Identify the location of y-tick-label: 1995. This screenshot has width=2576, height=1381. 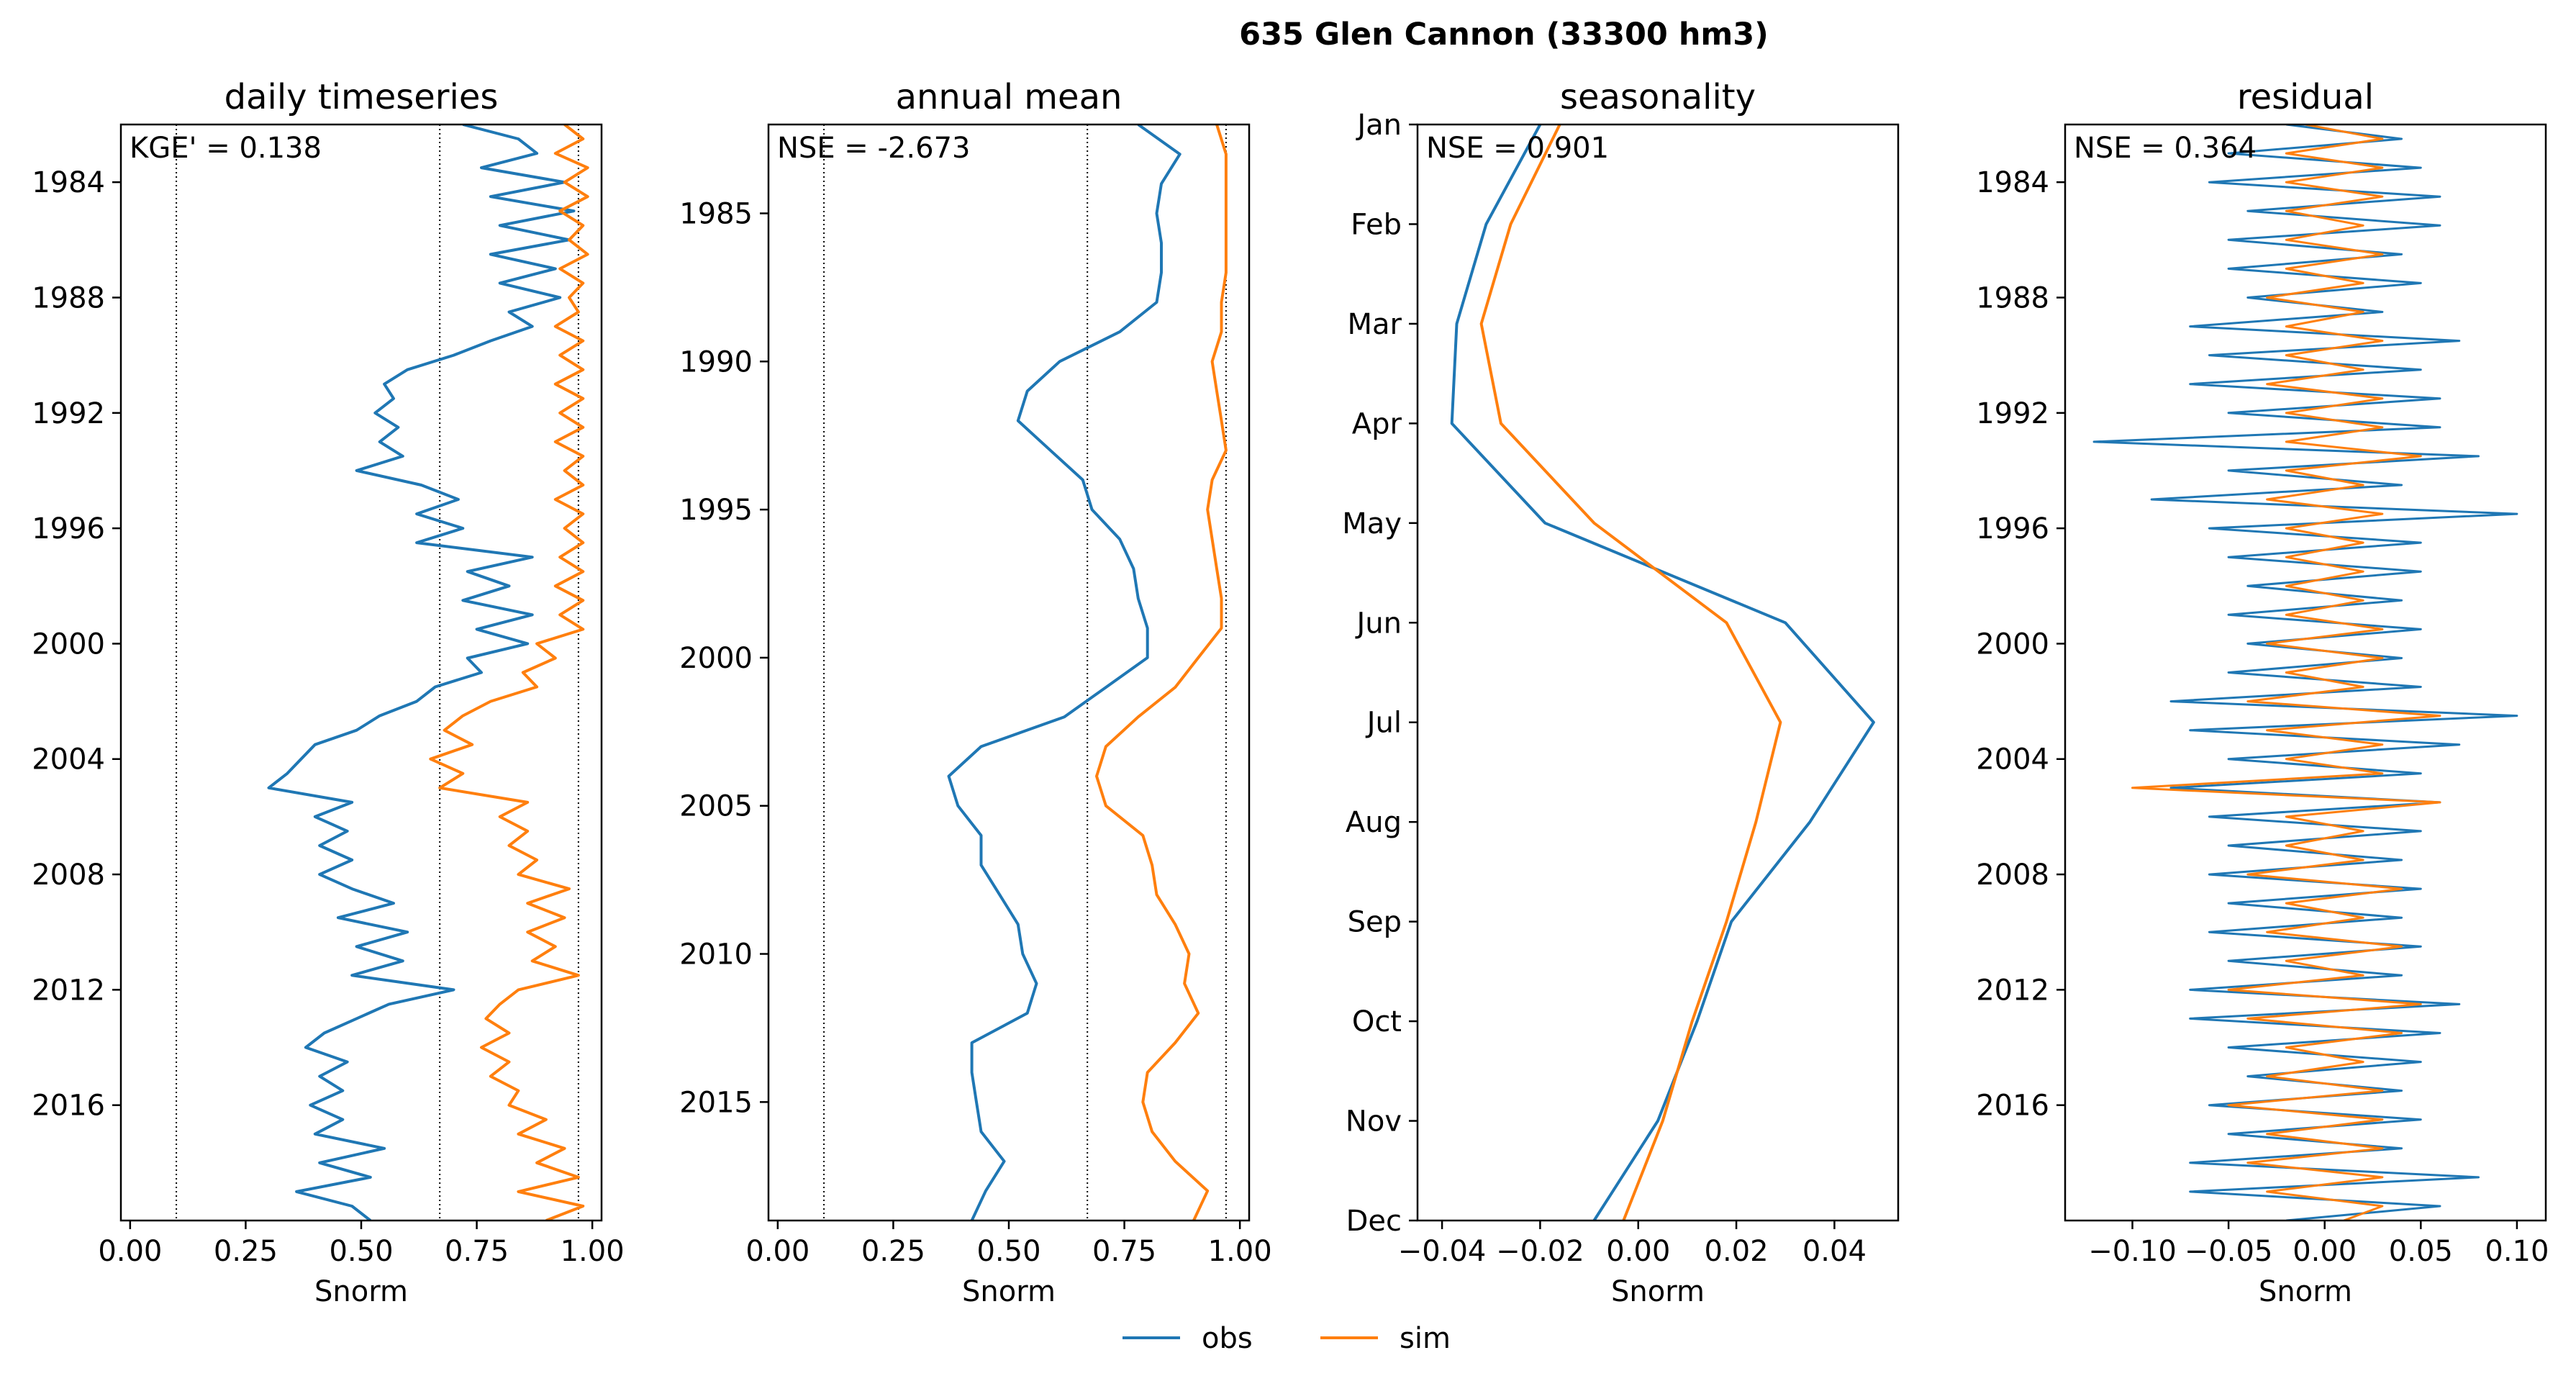
(716, 510).